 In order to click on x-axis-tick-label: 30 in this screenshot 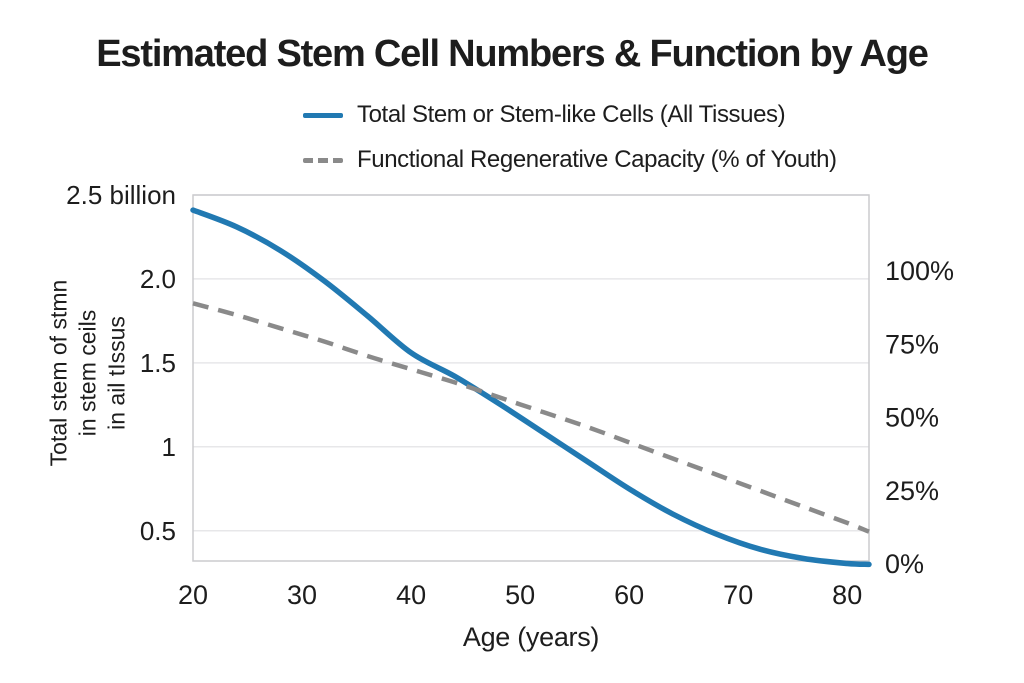, I will do `click(302, 595)`.